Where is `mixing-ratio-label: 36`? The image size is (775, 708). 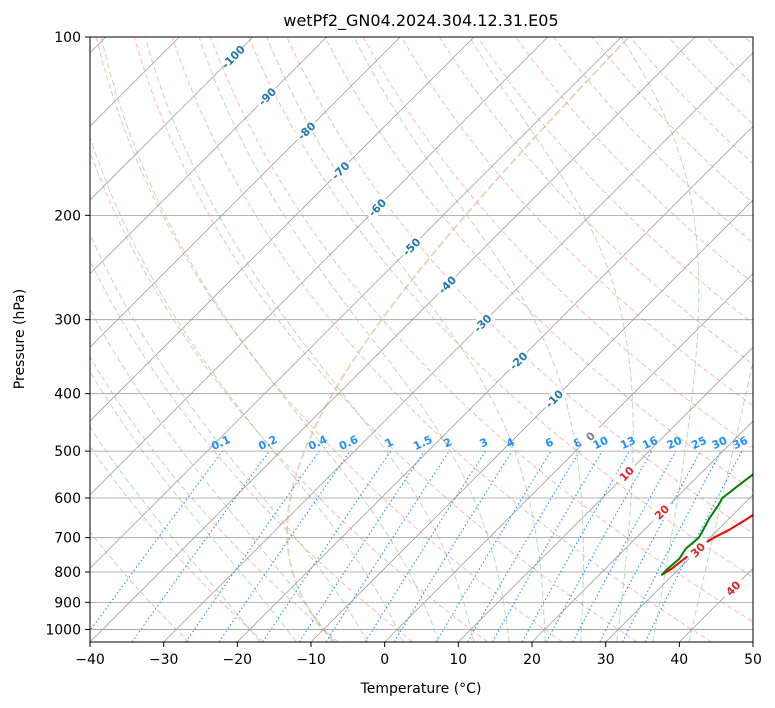 mixing-ratio-label: 36 is located at coordinates (741, 443).